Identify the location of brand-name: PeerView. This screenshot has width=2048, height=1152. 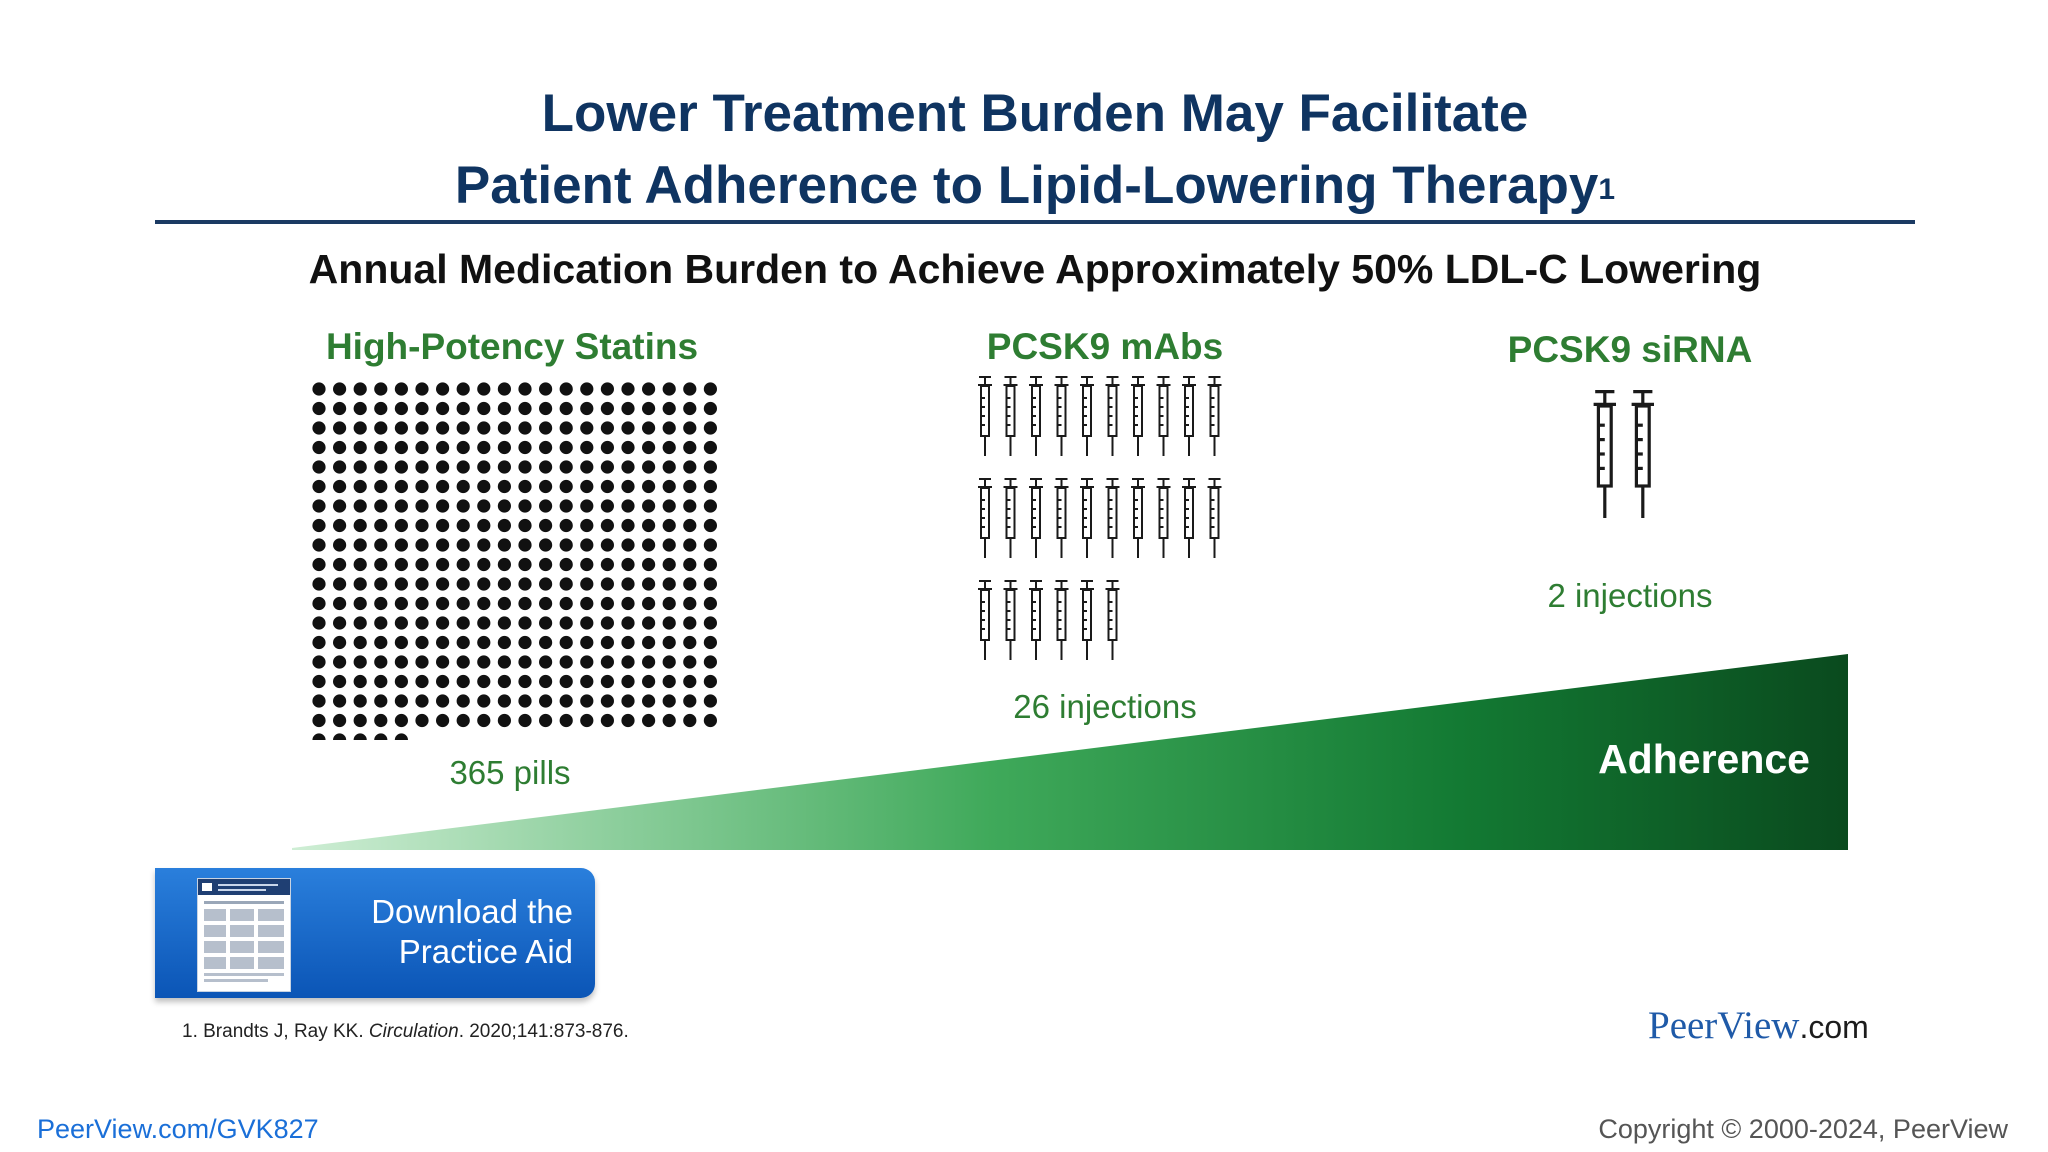
(1724, 1025).